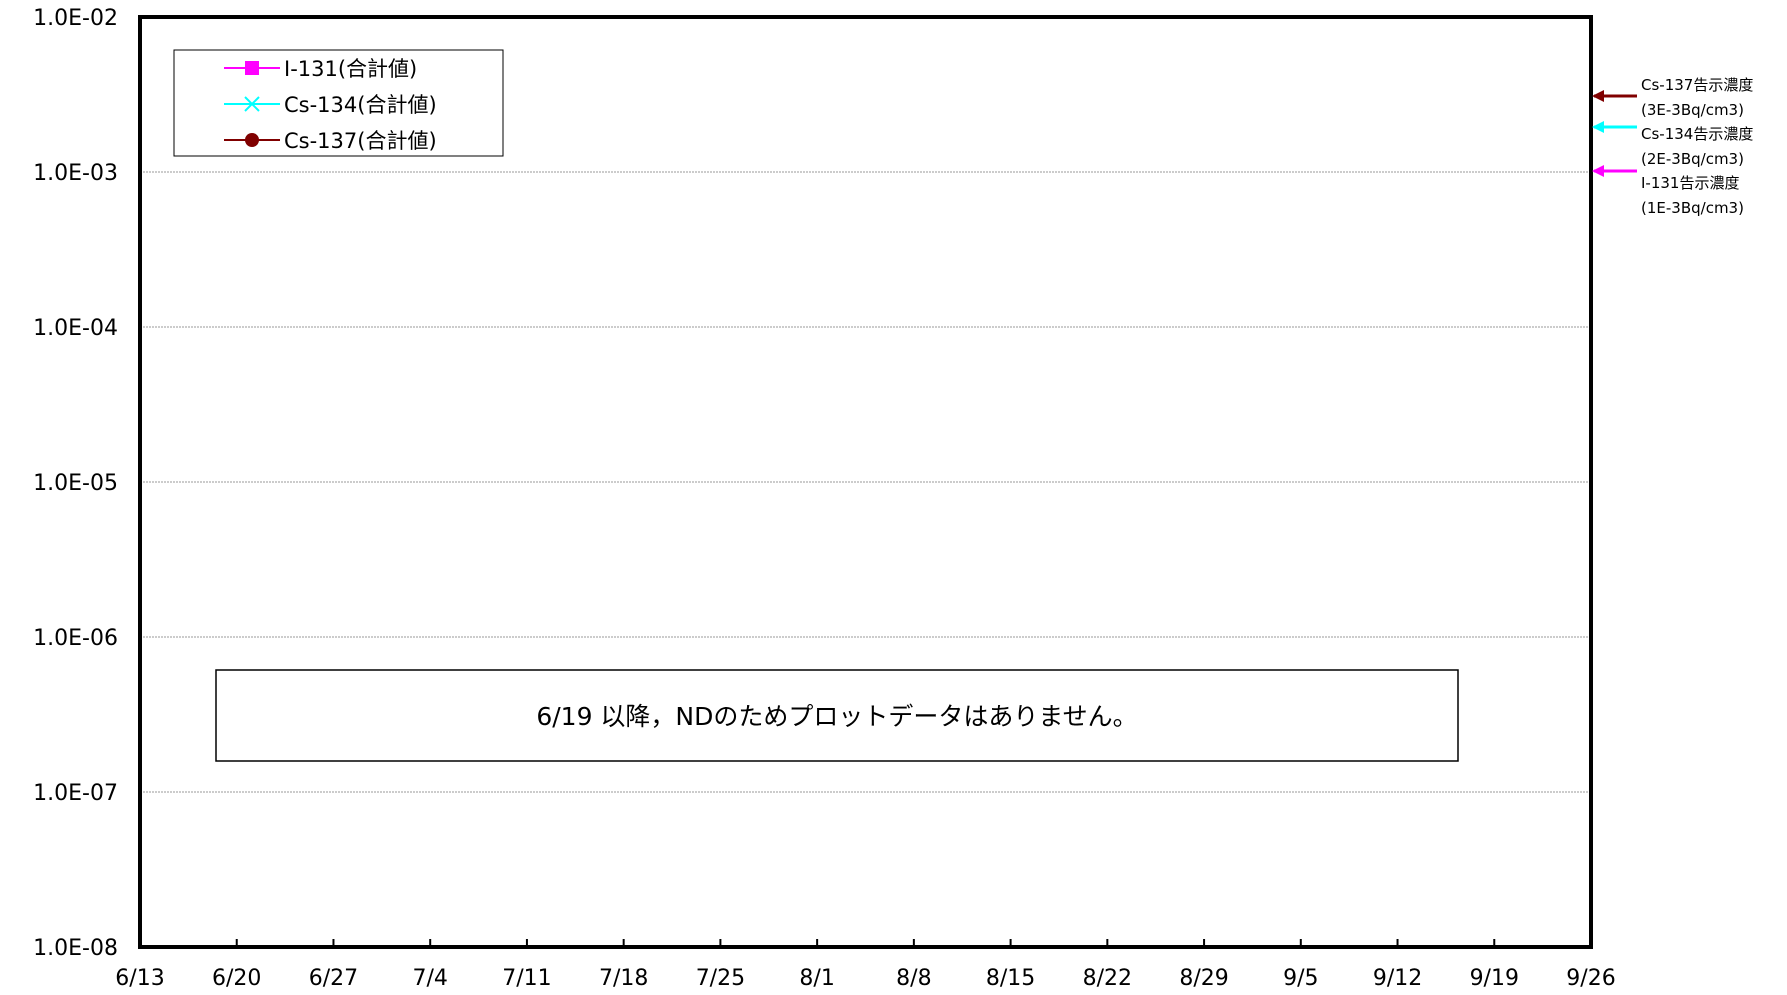  Describe the element at coordinates (1590, 978) in the screenshot. I see `x-tick-label: 9/26` at that location.